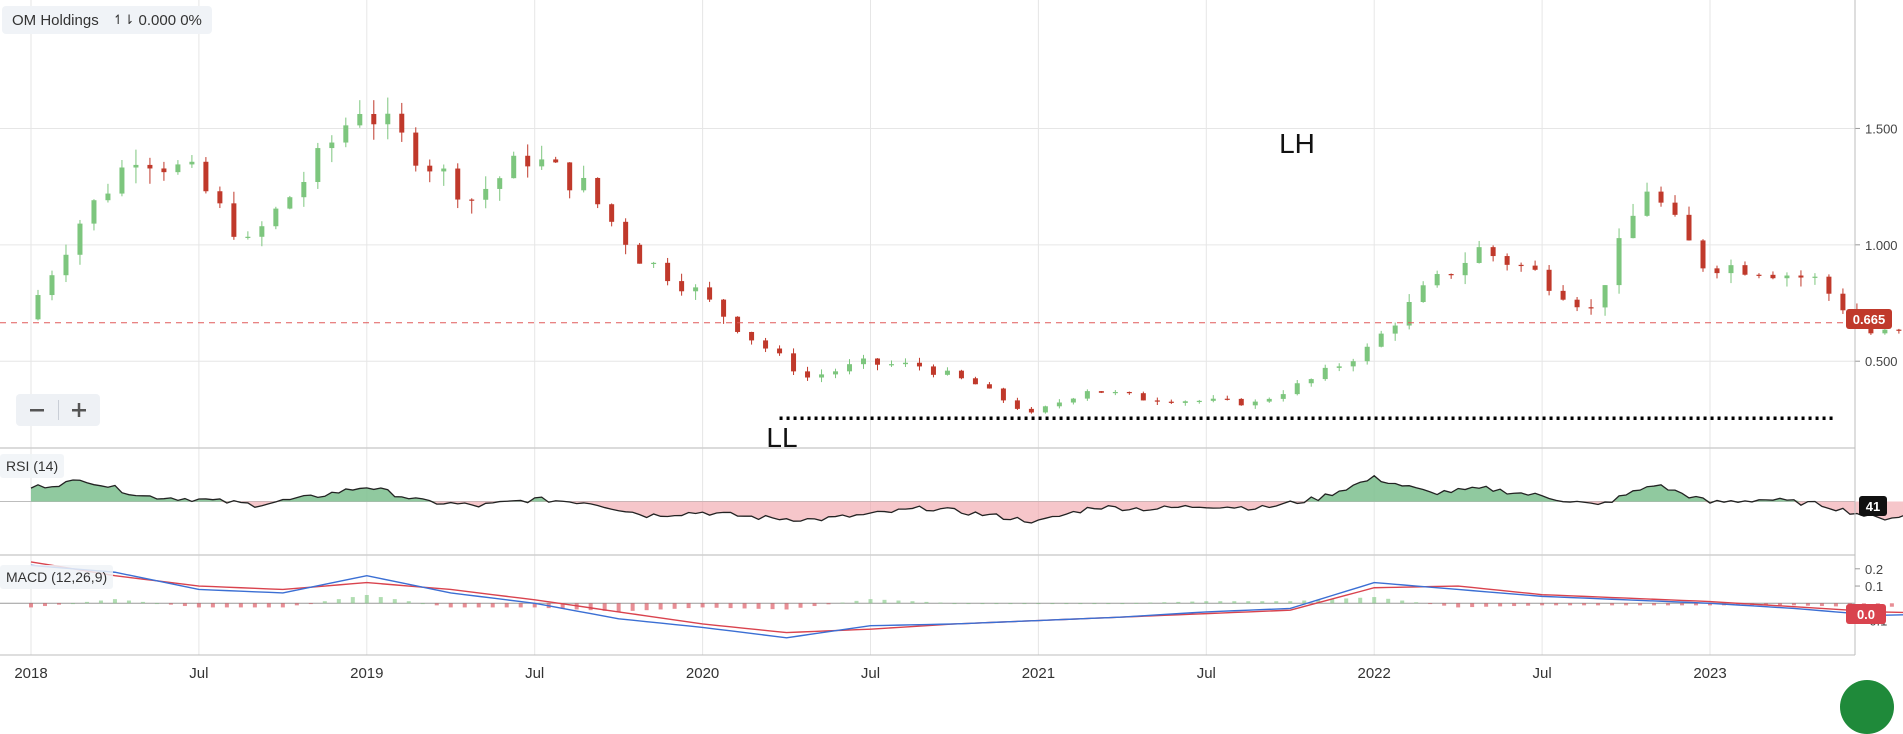 The width and height of the screenshot is (1903, 734). I want to click on x-tick-label: 2020, so click(702, 673).